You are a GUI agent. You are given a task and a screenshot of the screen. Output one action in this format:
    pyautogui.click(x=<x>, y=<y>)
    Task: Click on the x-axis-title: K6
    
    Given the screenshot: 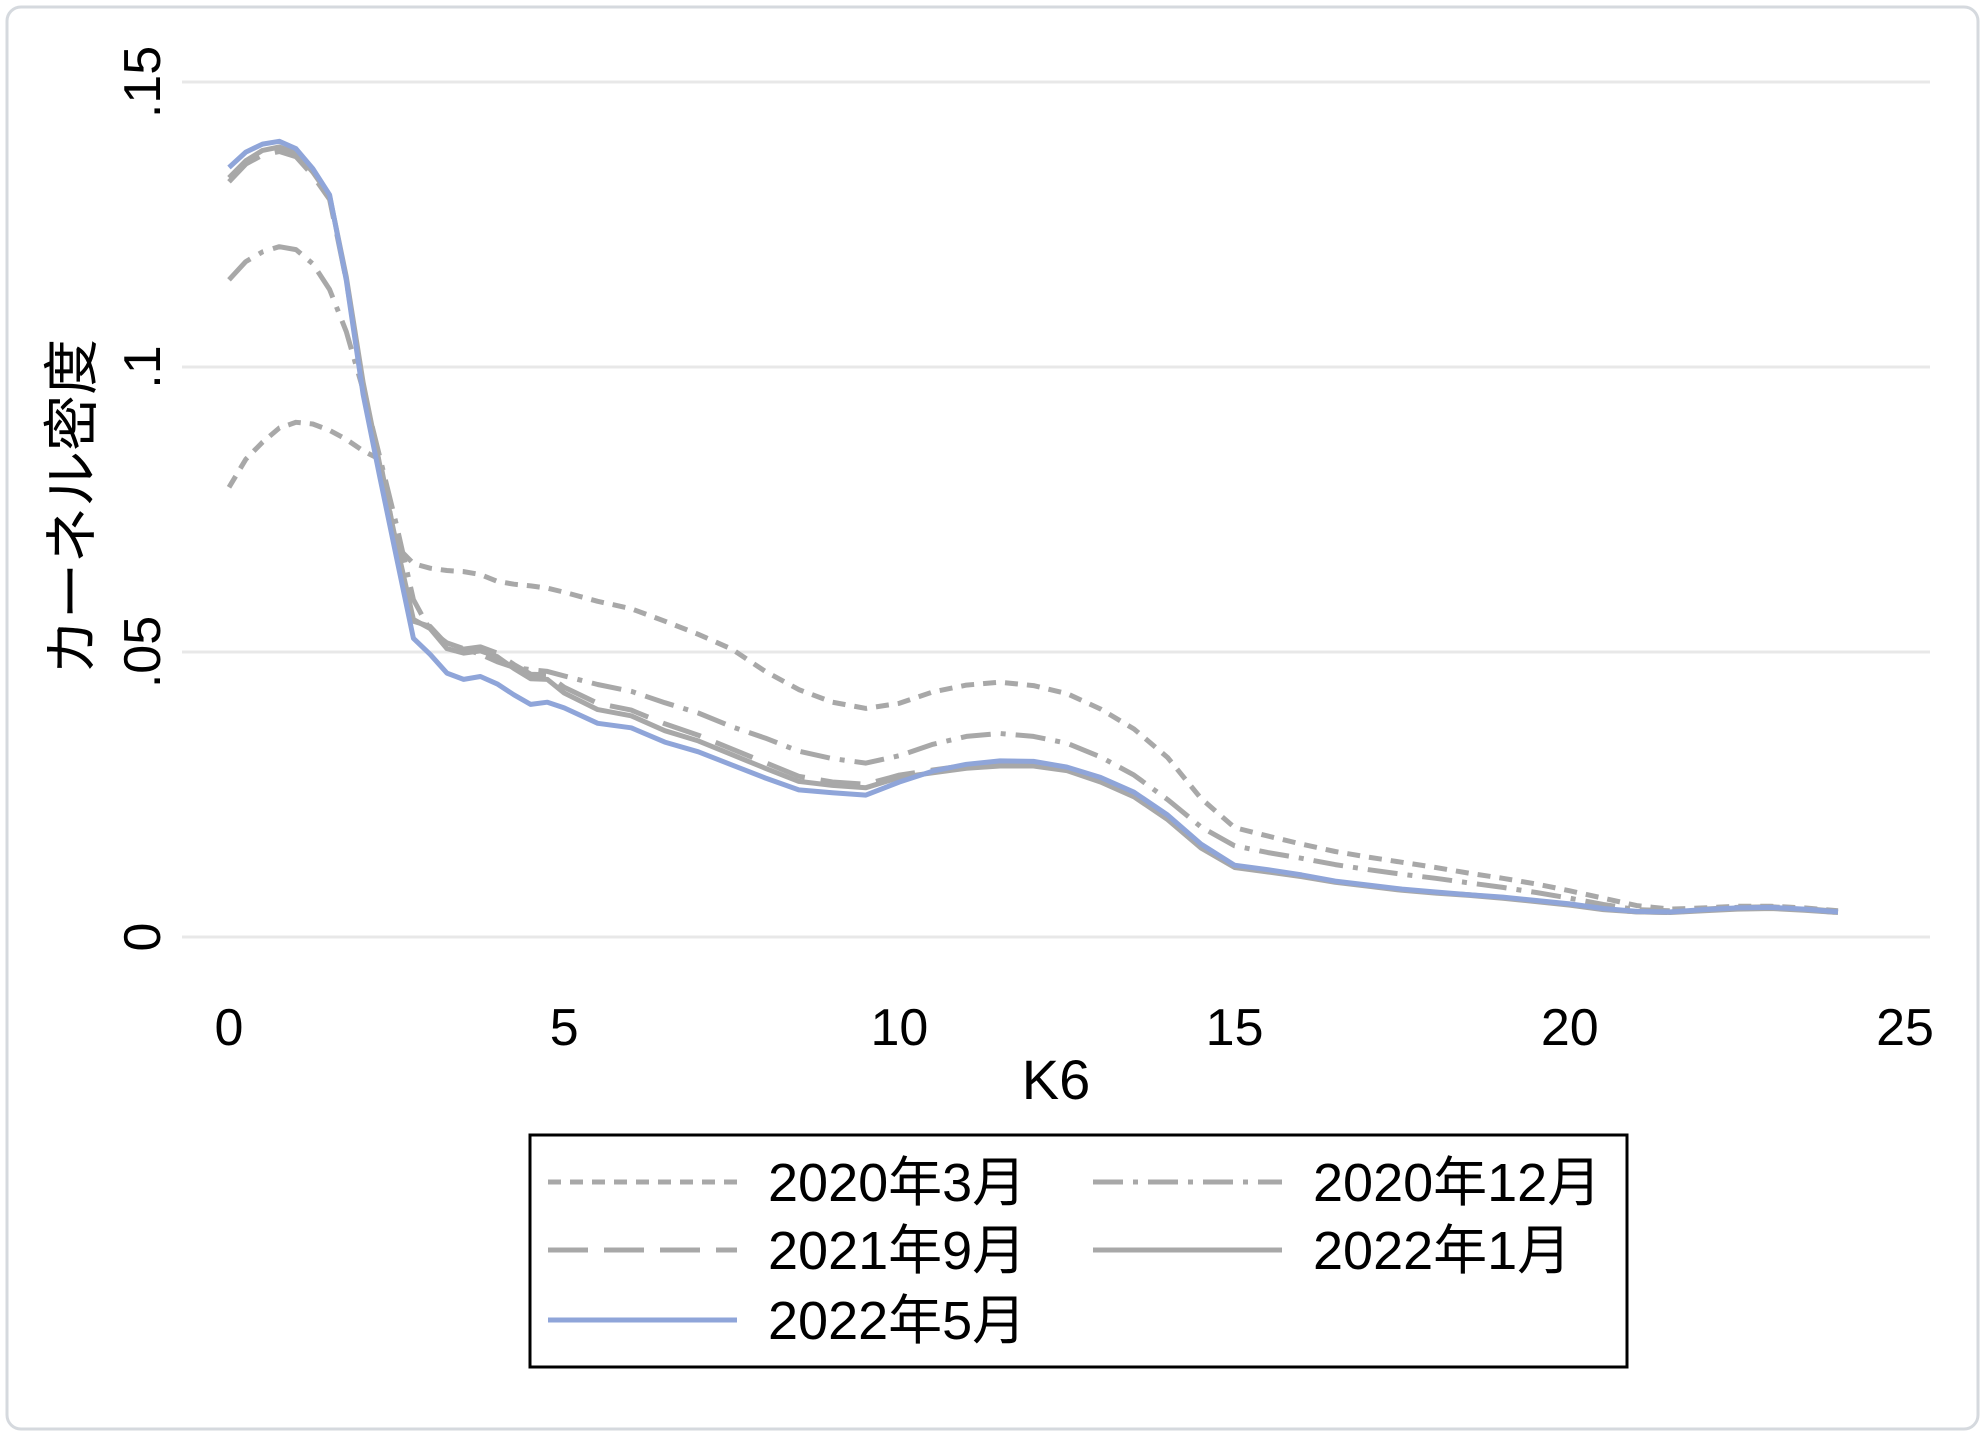 What is the action you would take?
    pyautogui.click(x=1056, y=1079)
    